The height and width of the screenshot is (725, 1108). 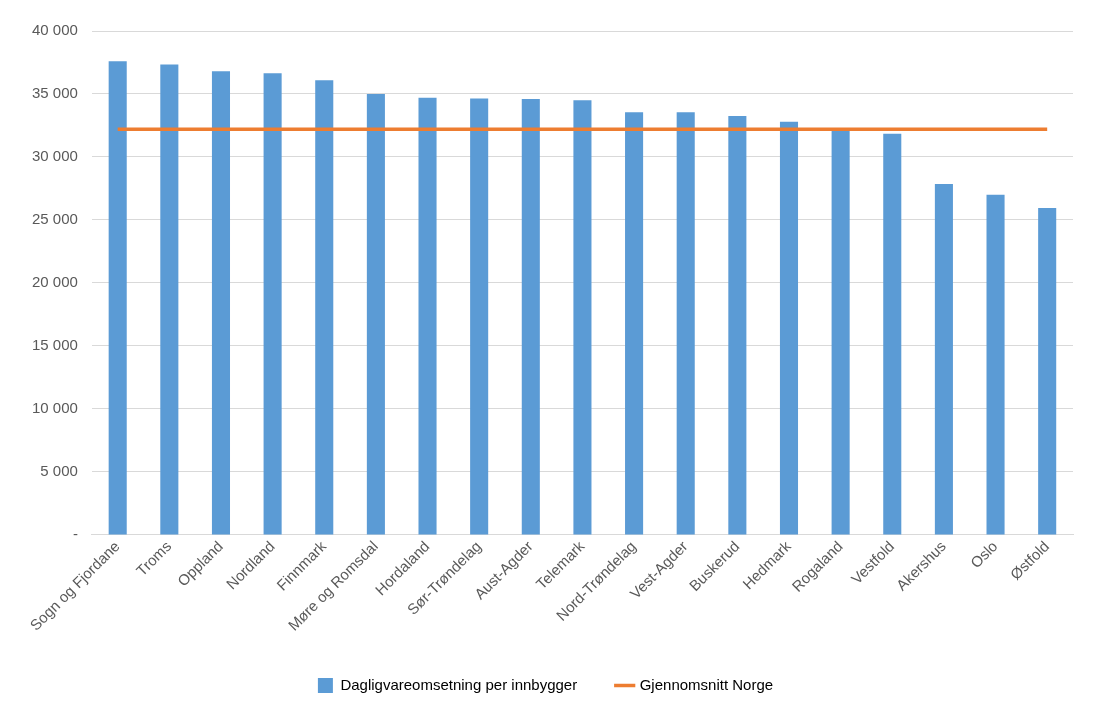 What do you see at coordinates (706, 684) in the screenshot?
I see `legend-label: Gjennomsnitt Norge` at bounding box center [706, 684].